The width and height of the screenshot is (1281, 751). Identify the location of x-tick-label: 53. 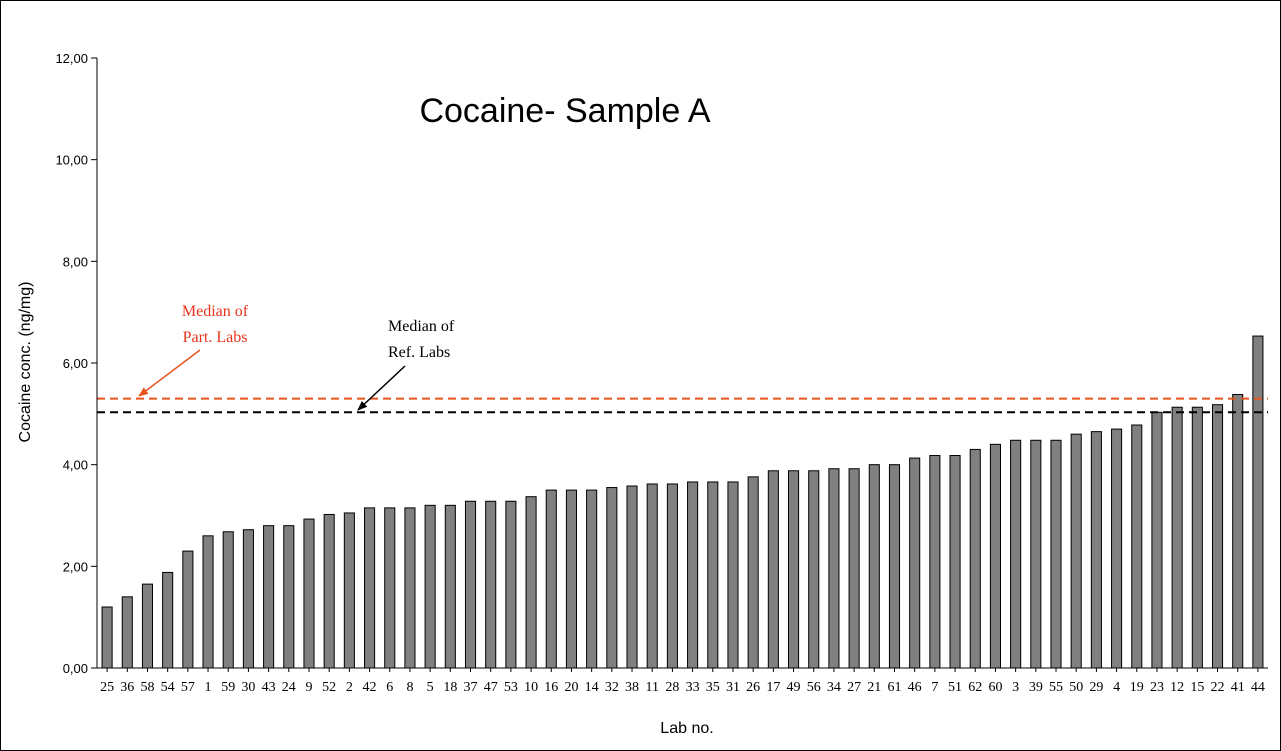
(511, 687).